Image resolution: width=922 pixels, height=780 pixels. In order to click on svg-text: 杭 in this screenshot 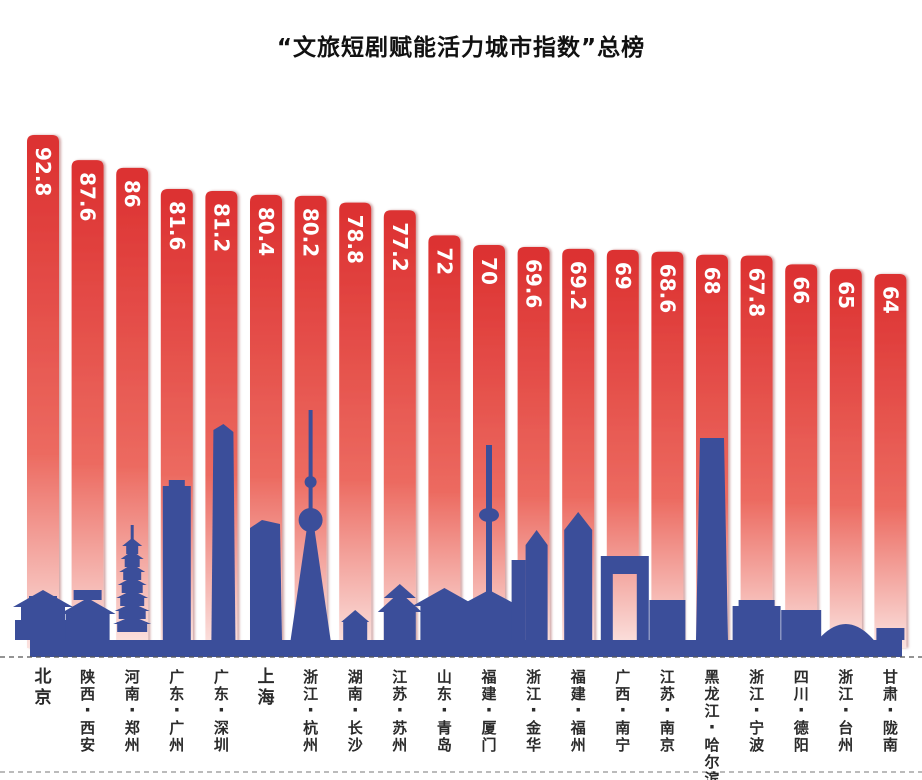, I will do `click(310, 728)`.